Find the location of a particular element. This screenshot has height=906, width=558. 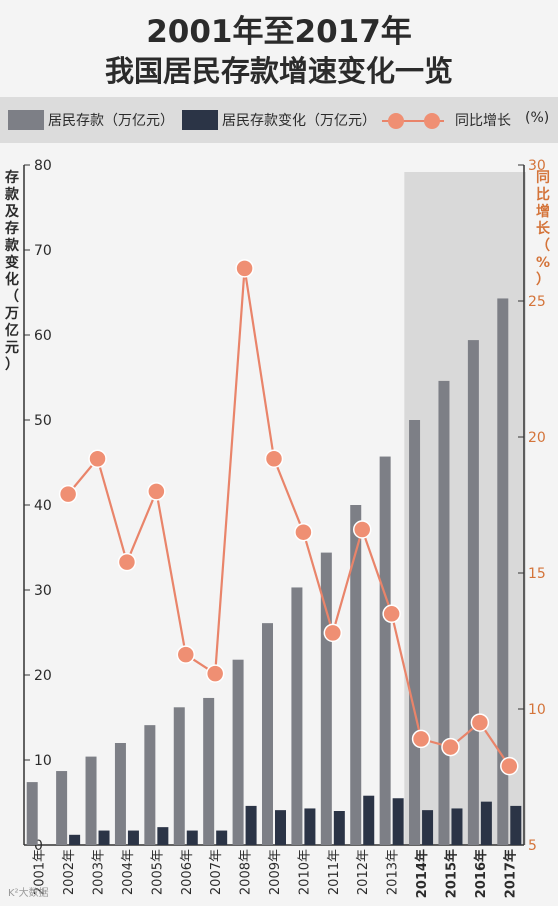

y-tick-label-right: 5 is located at coordinates (532, 846).